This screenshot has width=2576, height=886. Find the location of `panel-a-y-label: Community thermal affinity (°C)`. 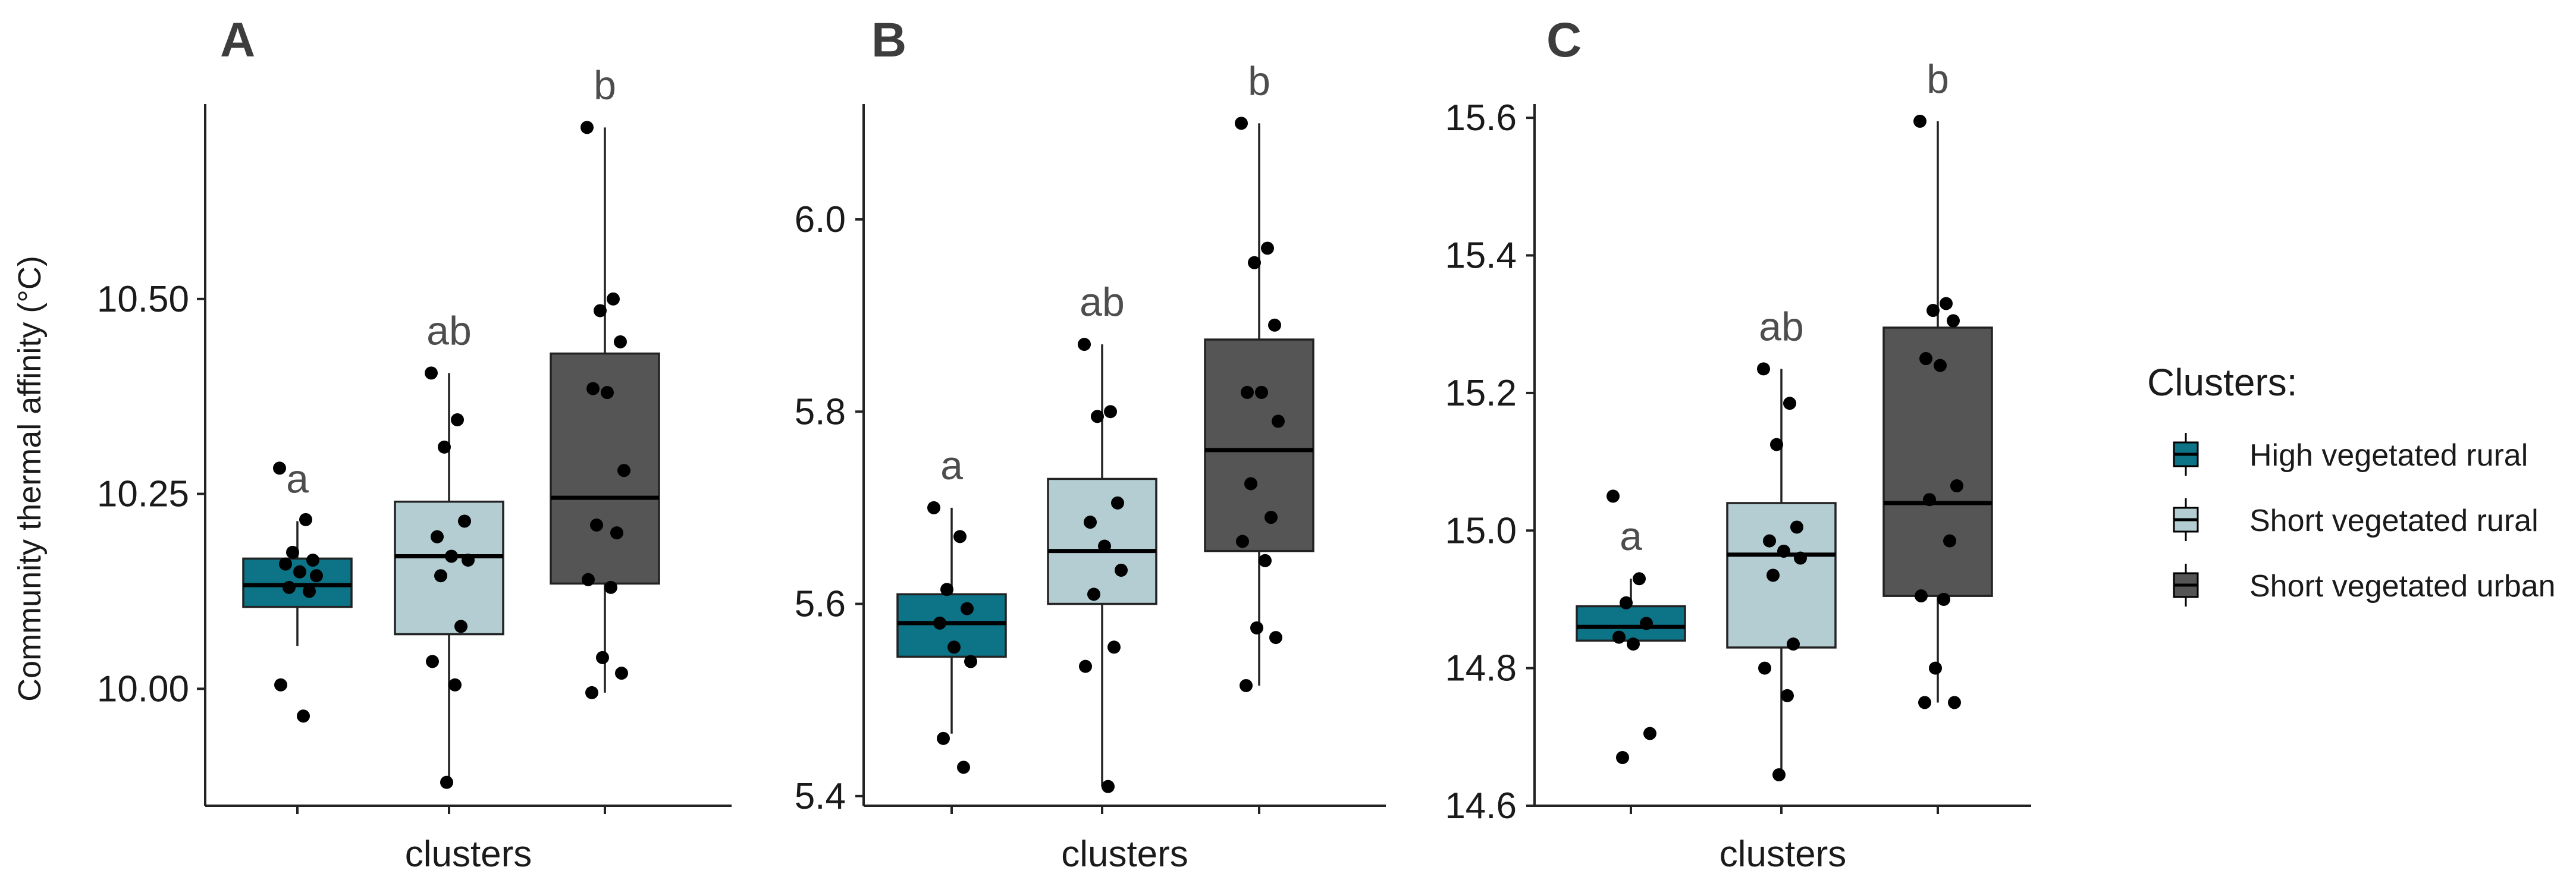

panel-a-y-label: Community thermal affinity (°C) is located at coordinates (30, 479).